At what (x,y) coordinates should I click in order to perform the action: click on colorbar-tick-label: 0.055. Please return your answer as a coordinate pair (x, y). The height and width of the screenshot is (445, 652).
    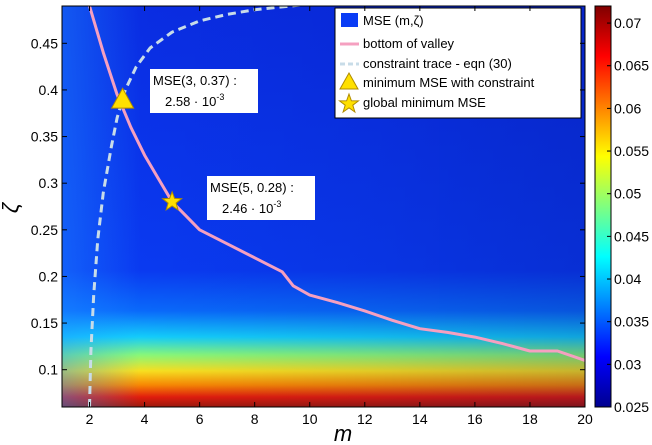
    Looking at the image, I should click on (631, 151).